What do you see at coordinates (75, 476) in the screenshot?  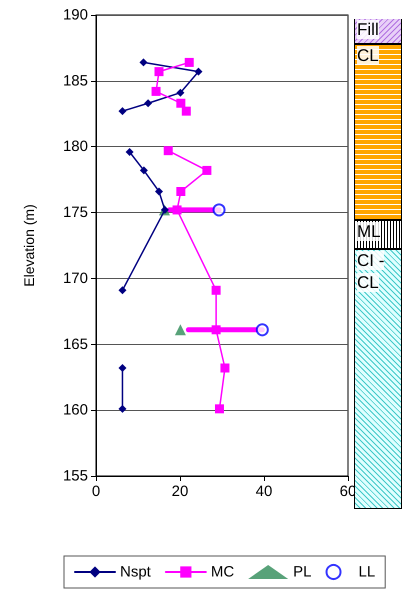 I see `y-tick-label: 155` at bounding box center [75, 476].